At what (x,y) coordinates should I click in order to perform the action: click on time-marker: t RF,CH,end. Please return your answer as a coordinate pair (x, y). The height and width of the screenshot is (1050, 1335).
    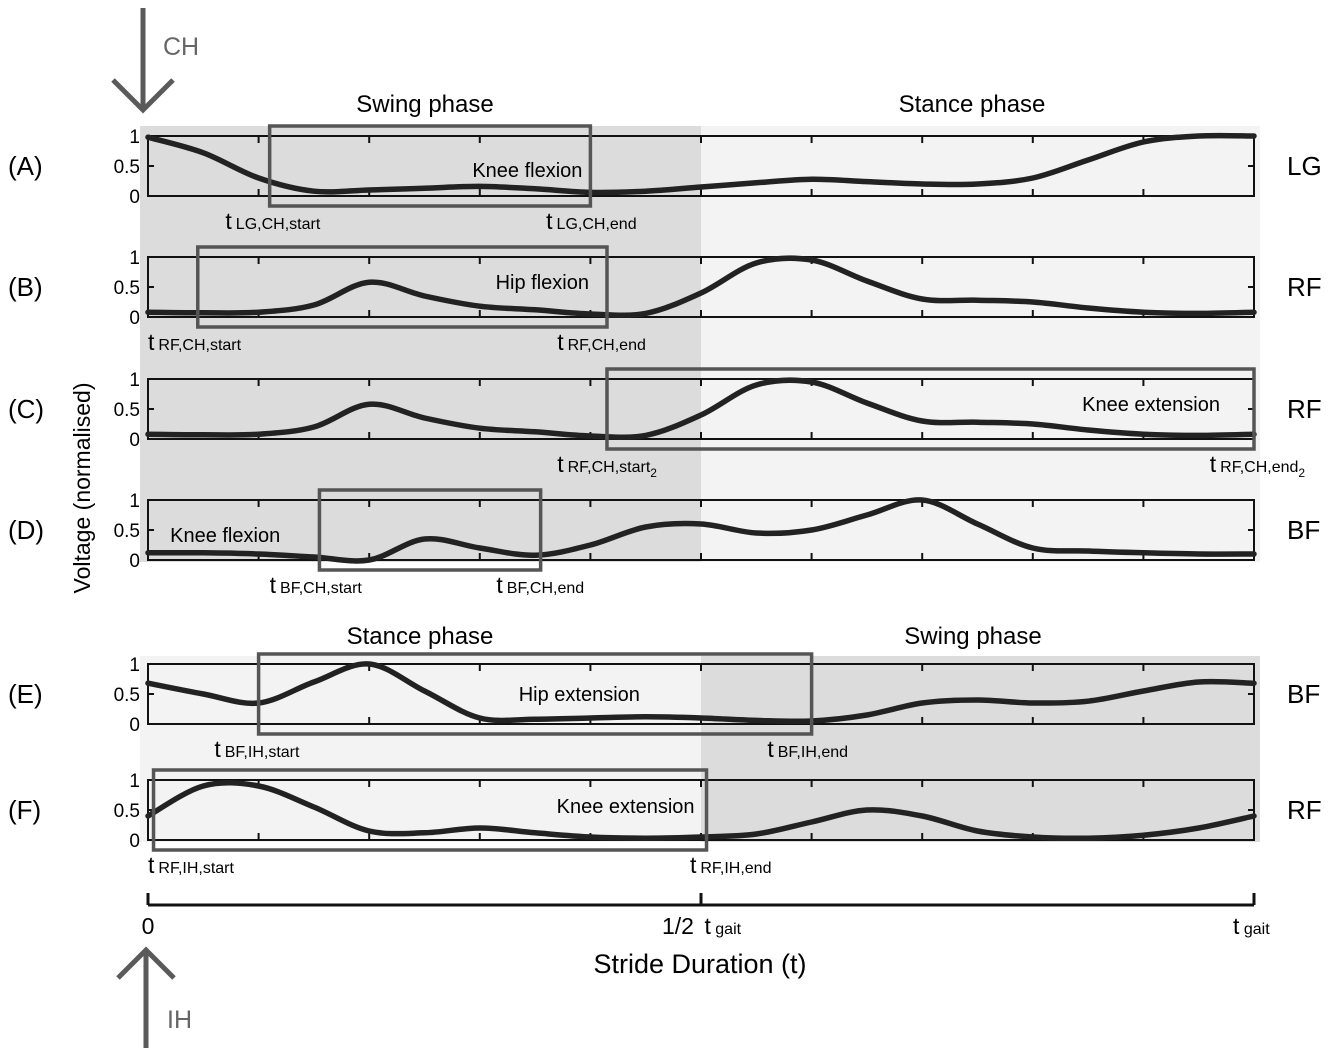
    Looking at the image, I should click on (601, 342).